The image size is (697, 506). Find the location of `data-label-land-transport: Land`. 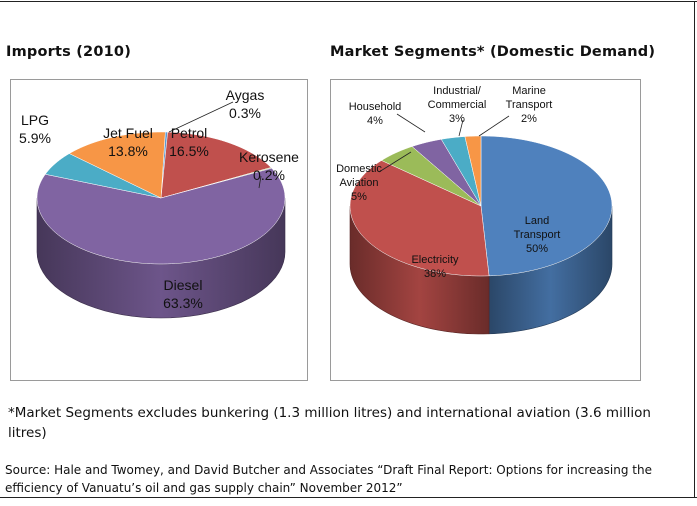

data-label-land-transport: Land is located at coordinates (537, 221).